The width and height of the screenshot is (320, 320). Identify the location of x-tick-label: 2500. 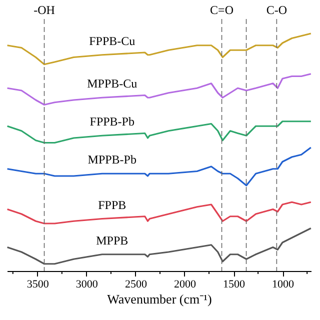
(136, 284).